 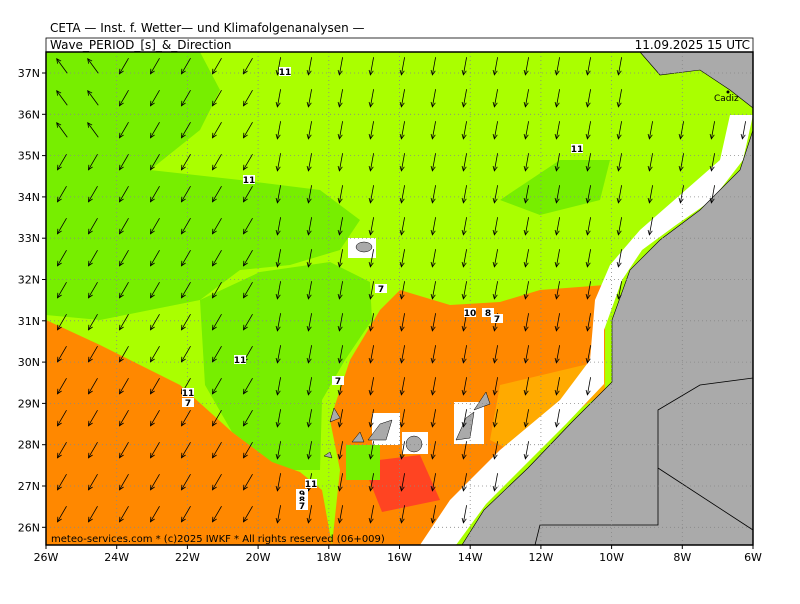 What do you see at coordinates (682, 557) in the screenshot?
I see `lon-label: 8W` at bounding box center [682, 557].